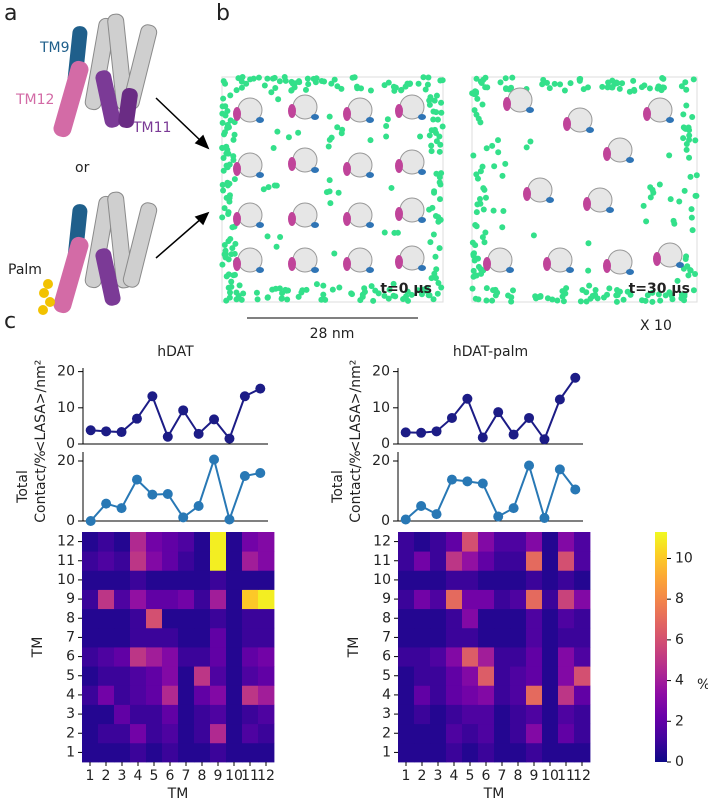 This screenshot has height=806, width=708. Describe the element at coordinates (679, 640) in the screenshot. I see `colorbar-tick-label: 6` at that location.